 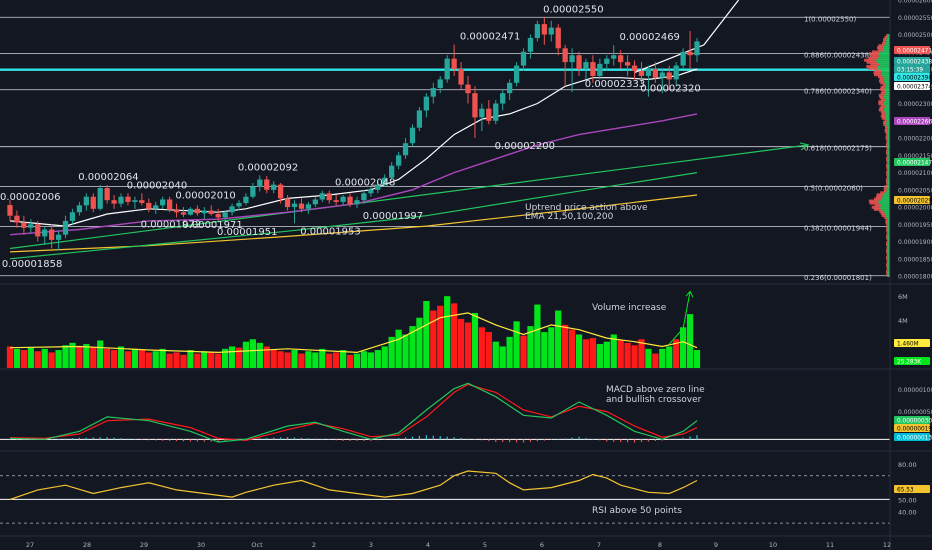 What do you see at coordinates (915, 139) in the screenshot?
I see `price-axis-tick: 0.00002200` at bounding box center [915, 139].